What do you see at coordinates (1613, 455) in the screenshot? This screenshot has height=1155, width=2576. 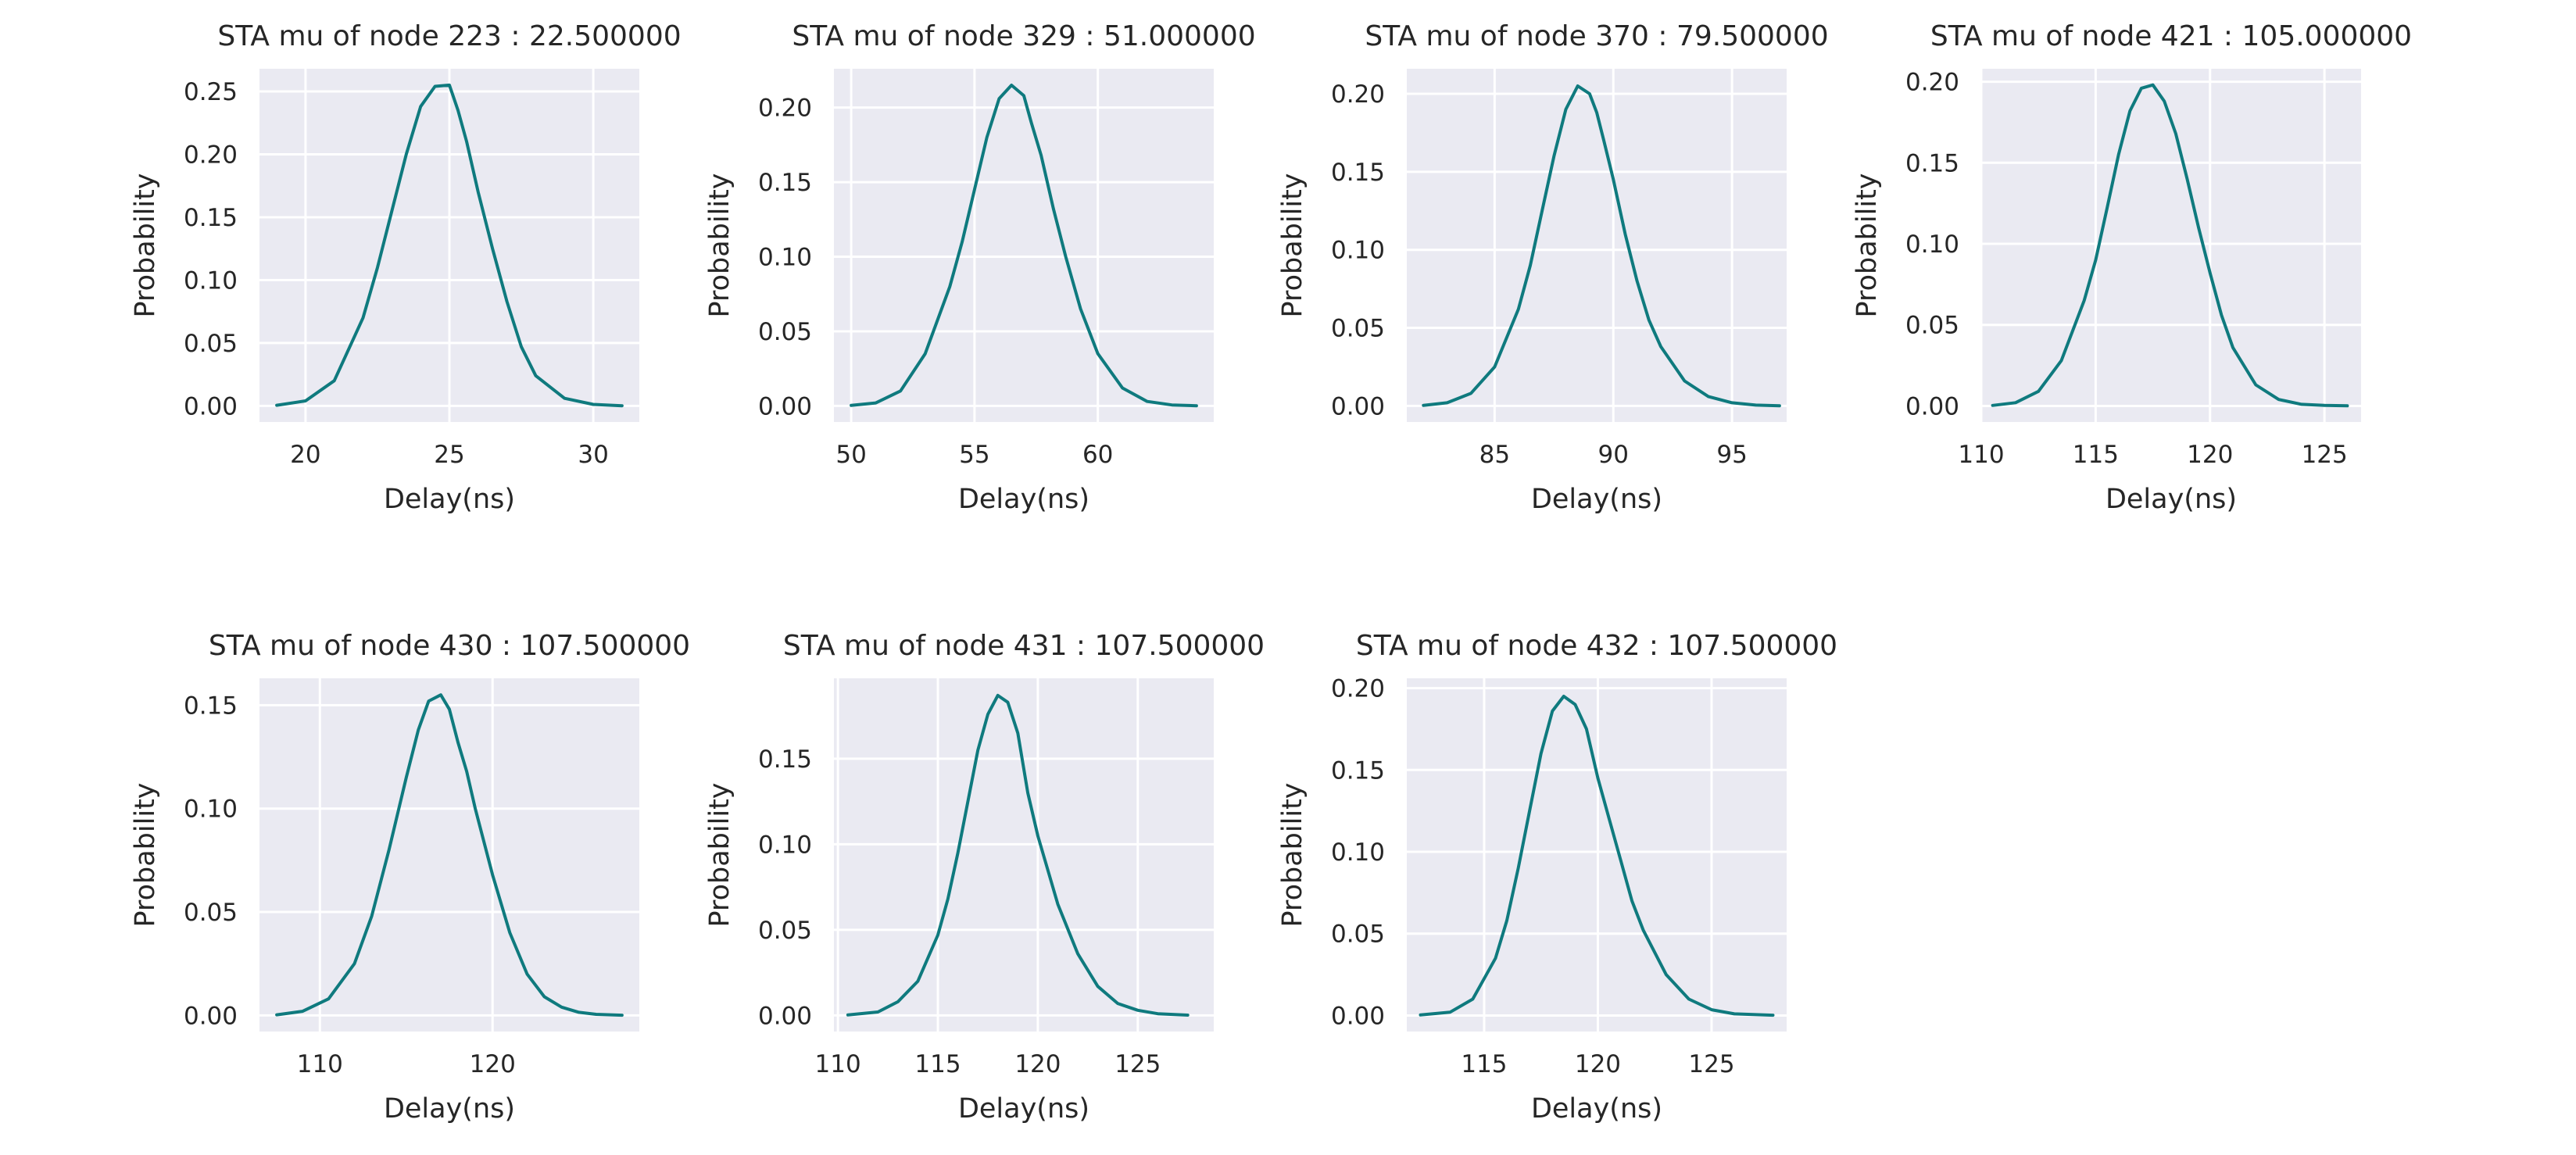 I see `x-tick-label: 90` at bounding box center [1613, 455].